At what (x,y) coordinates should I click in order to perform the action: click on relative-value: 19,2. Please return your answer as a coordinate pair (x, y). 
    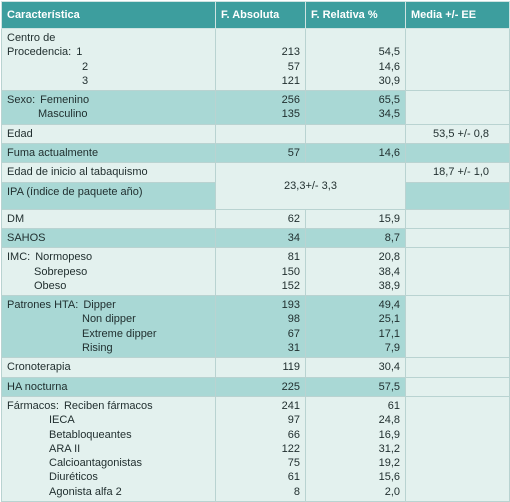
    Looking at the image, I should click on (389, 463).